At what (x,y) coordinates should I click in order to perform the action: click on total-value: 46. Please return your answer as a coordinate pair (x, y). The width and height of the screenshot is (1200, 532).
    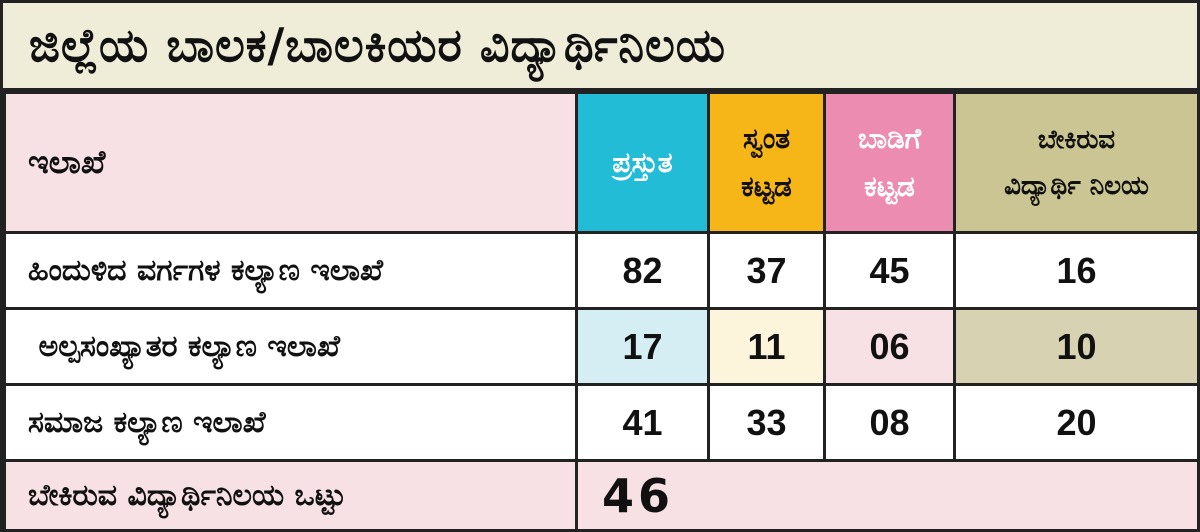
    Looking at the image, I should click on (887, 495).